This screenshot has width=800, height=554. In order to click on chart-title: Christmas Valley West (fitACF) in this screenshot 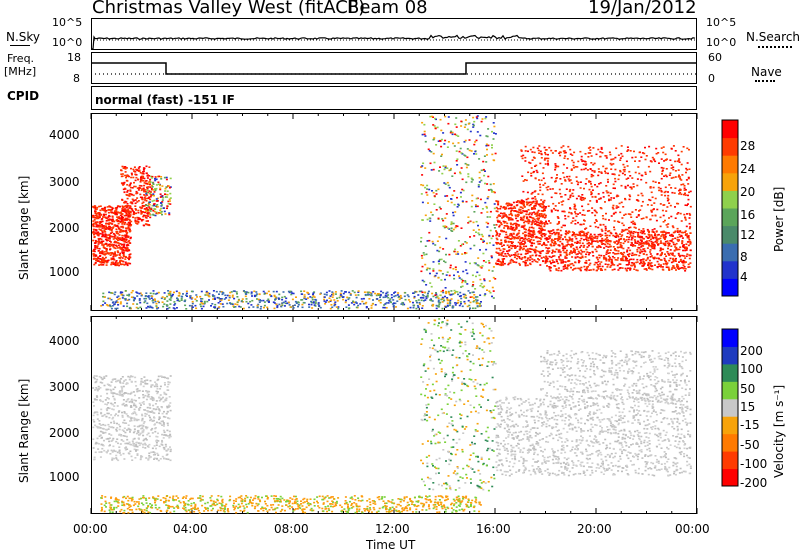, I will do `click(229, 9)`.